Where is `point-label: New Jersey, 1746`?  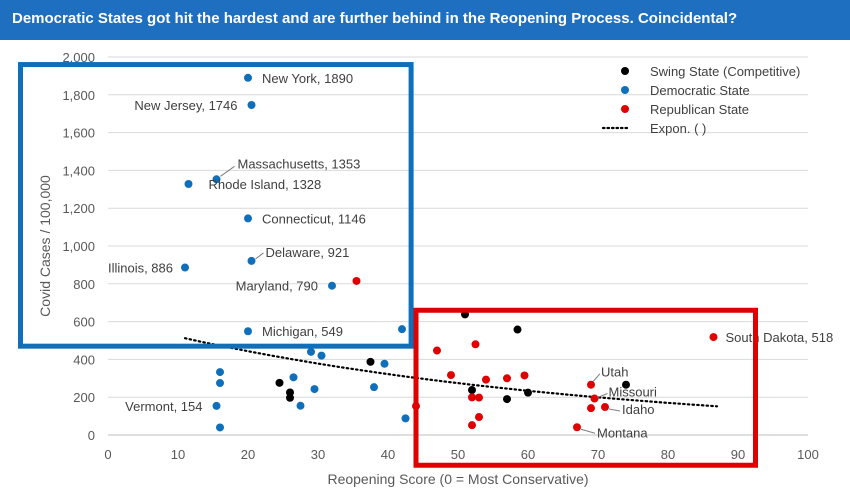
point-label: New Jersey, 1746 is located at coordinates (185, 105).